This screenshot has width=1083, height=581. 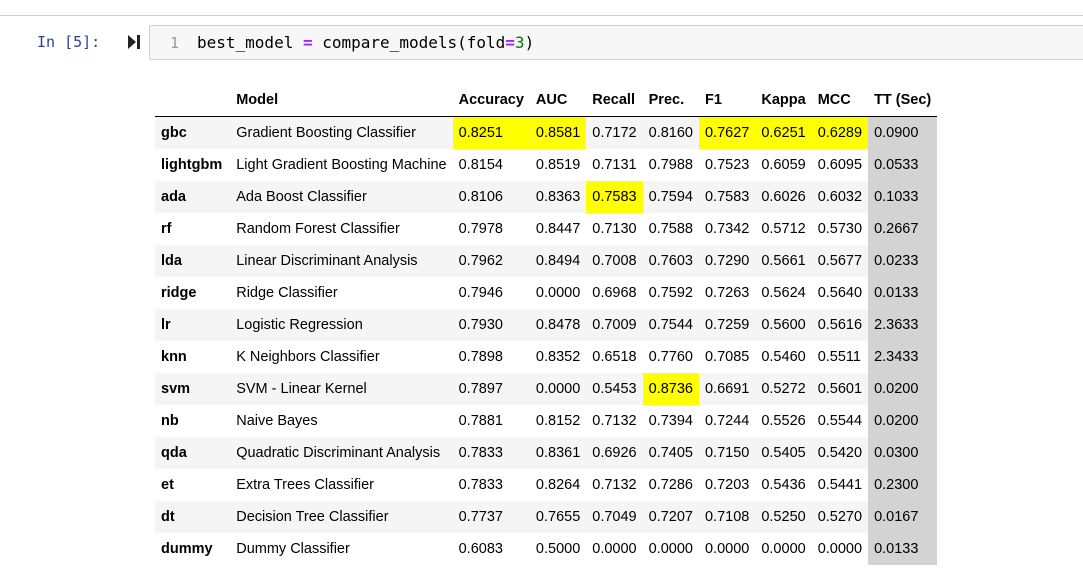 I want to click on metric-cell: 0.7203, so click(x=727, y=485).